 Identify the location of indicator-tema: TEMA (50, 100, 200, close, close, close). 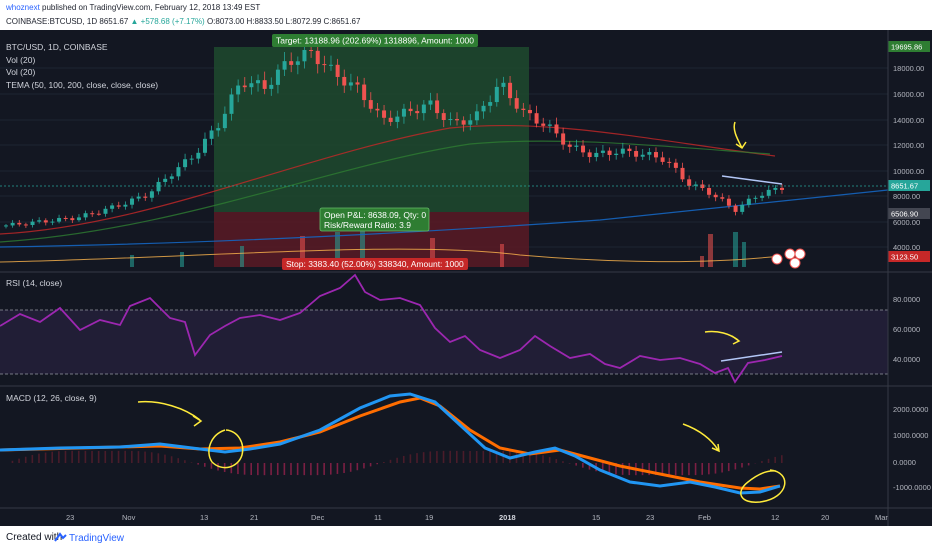
(82, 85).